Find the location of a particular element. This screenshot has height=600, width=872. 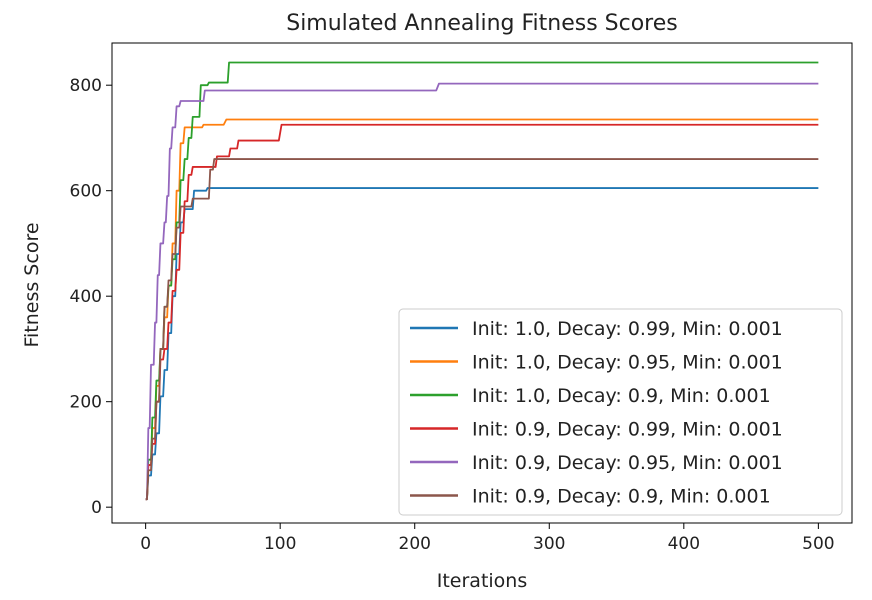

y-tick-label: 600 is located at coordinates (86, 192).